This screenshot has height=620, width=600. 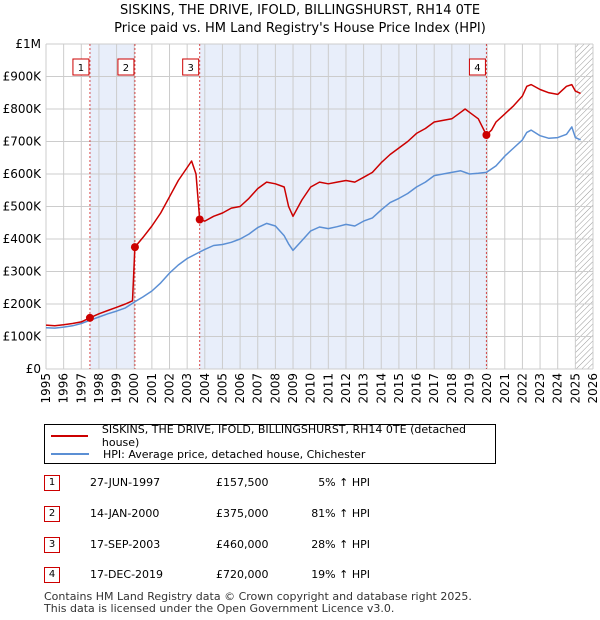 I want to click on sale-price: £720,000, so click(x=242, y=574).